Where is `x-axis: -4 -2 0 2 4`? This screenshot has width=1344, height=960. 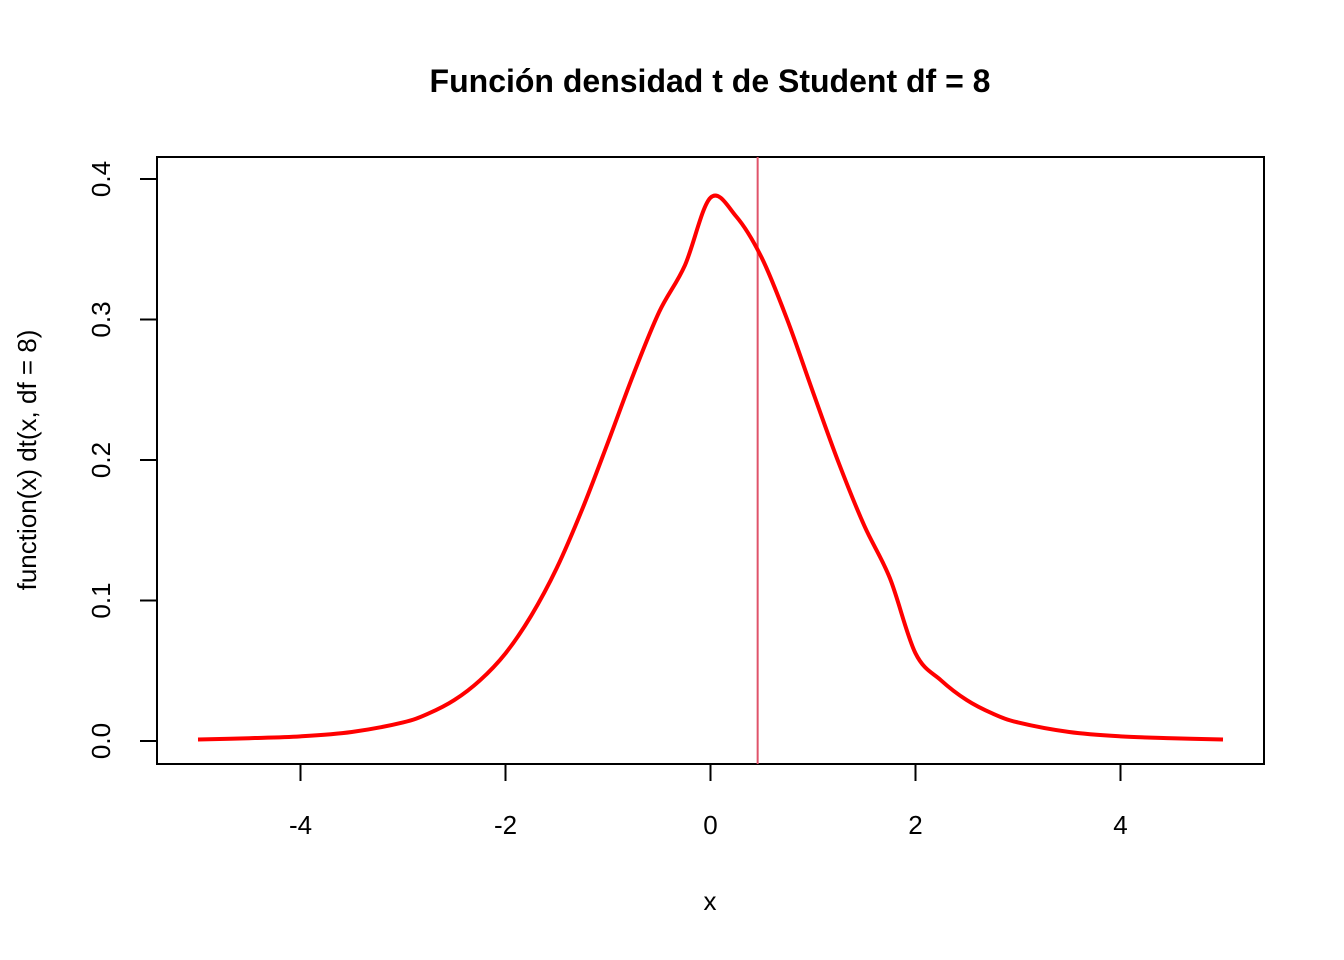 x-axis: -4 -2 0 2 4 is located at coordinates (708, 801).